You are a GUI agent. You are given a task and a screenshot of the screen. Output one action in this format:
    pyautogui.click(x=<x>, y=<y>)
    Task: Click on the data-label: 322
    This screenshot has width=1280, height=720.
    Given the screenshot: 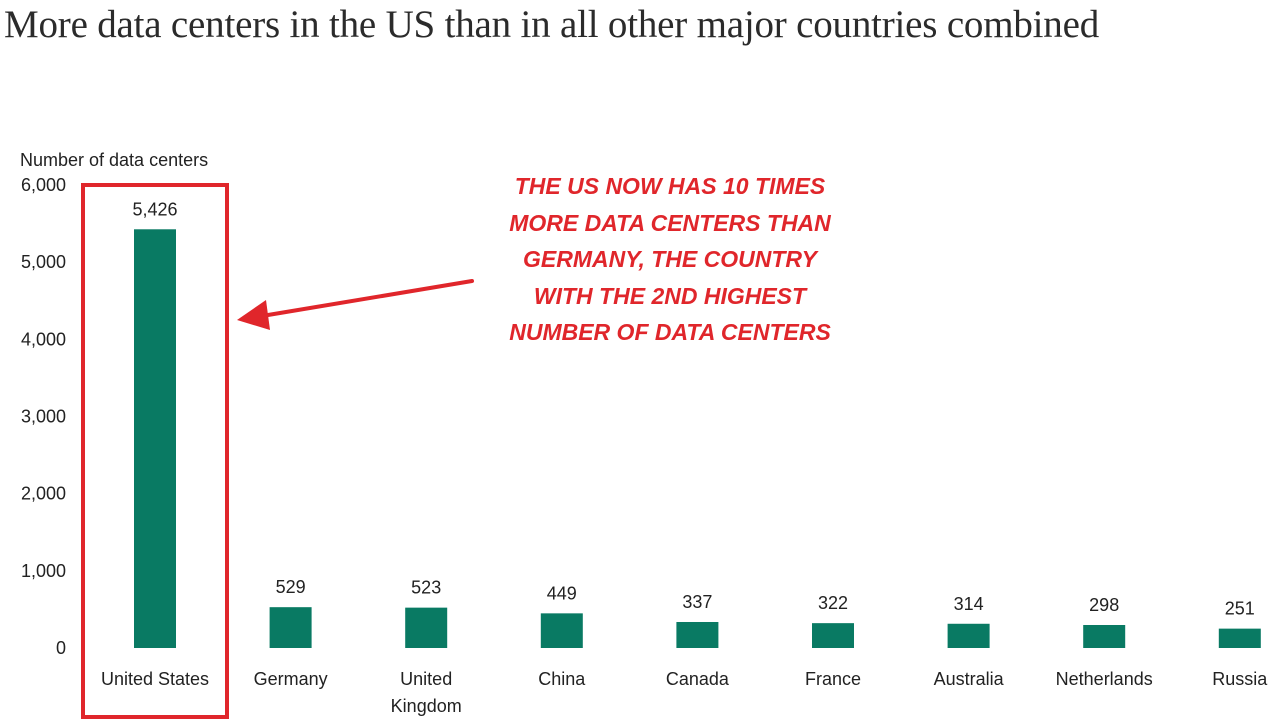 What is the action you would take?
    pyautogui.click(x=833, y=603)
    